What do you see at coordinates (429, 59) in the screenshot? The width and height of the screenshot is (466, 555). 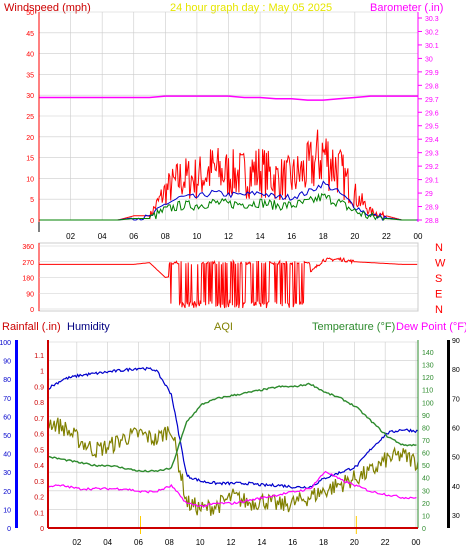 I see `barometer-tick-label: 30` at bounding box center [429, 59].